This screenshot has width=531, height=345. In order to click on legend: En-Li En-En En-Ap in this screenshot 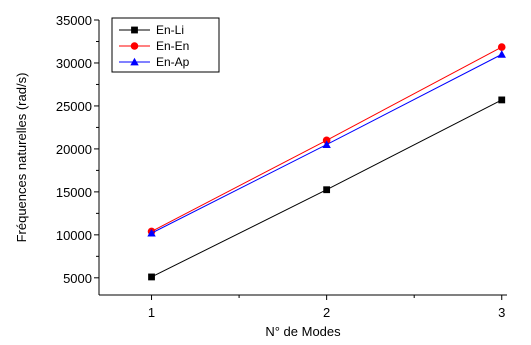, I will do `click(165, 45)`.